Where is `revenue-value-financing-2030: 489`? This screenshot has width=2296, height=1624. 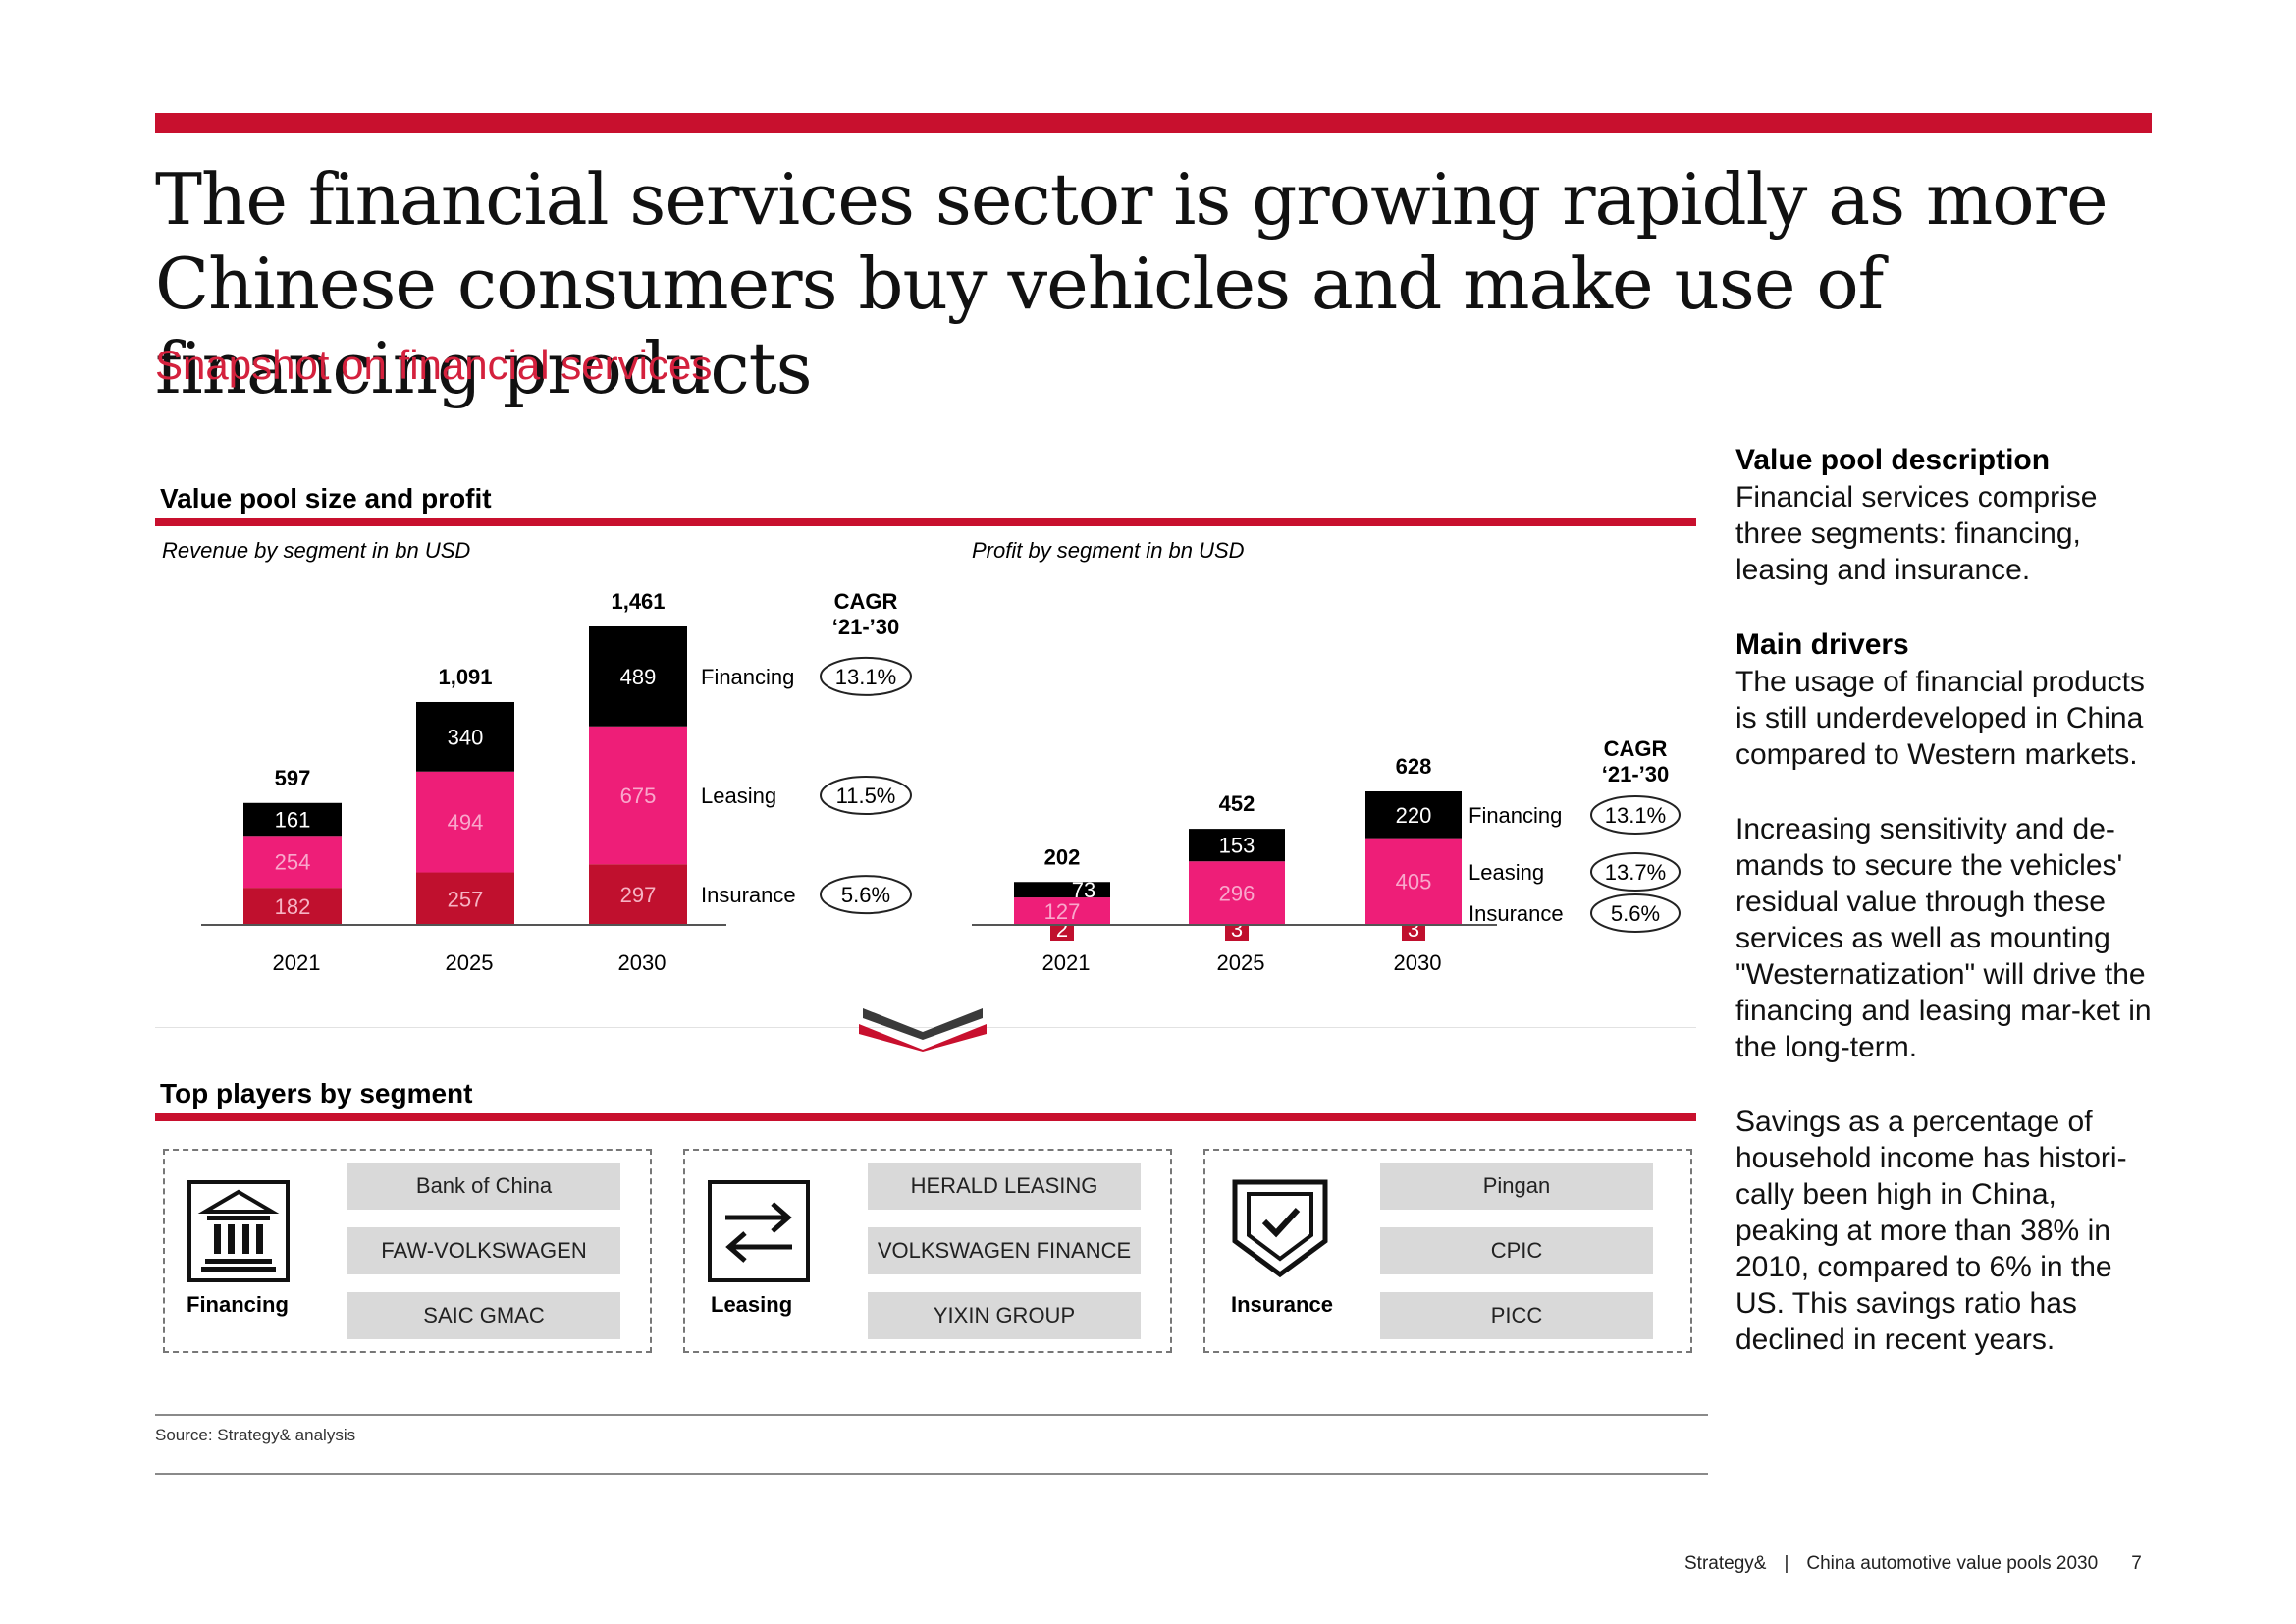
revenue-value-financing-2030: 489 is located at coordinates (638, 677).